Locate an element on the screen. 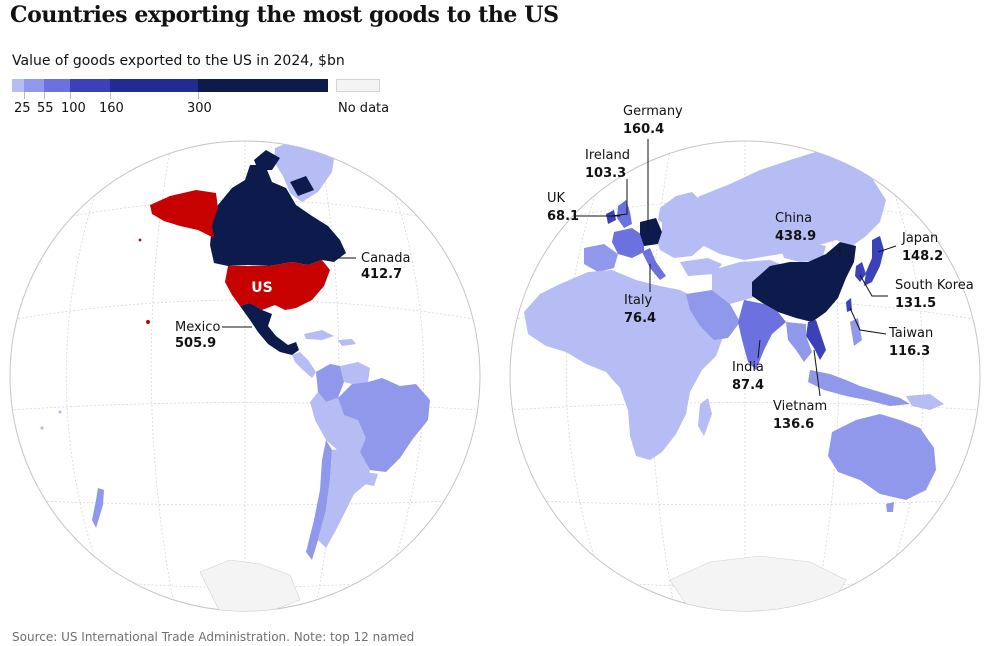  label-italy-name: Italy is located at coordinates (638, 300).